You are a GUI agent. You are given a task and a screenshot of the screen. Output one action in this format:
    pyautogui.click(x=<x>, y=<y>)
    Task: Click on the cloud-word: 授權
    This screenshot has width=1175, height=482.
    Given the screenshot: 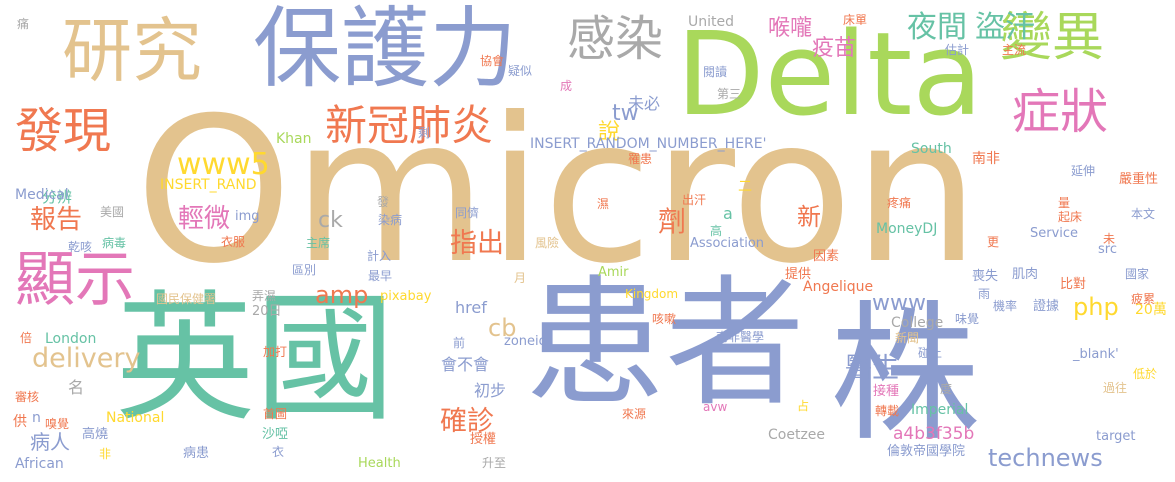 What is the action you would take?
    pyautogui.click(x=483, y=439)
    